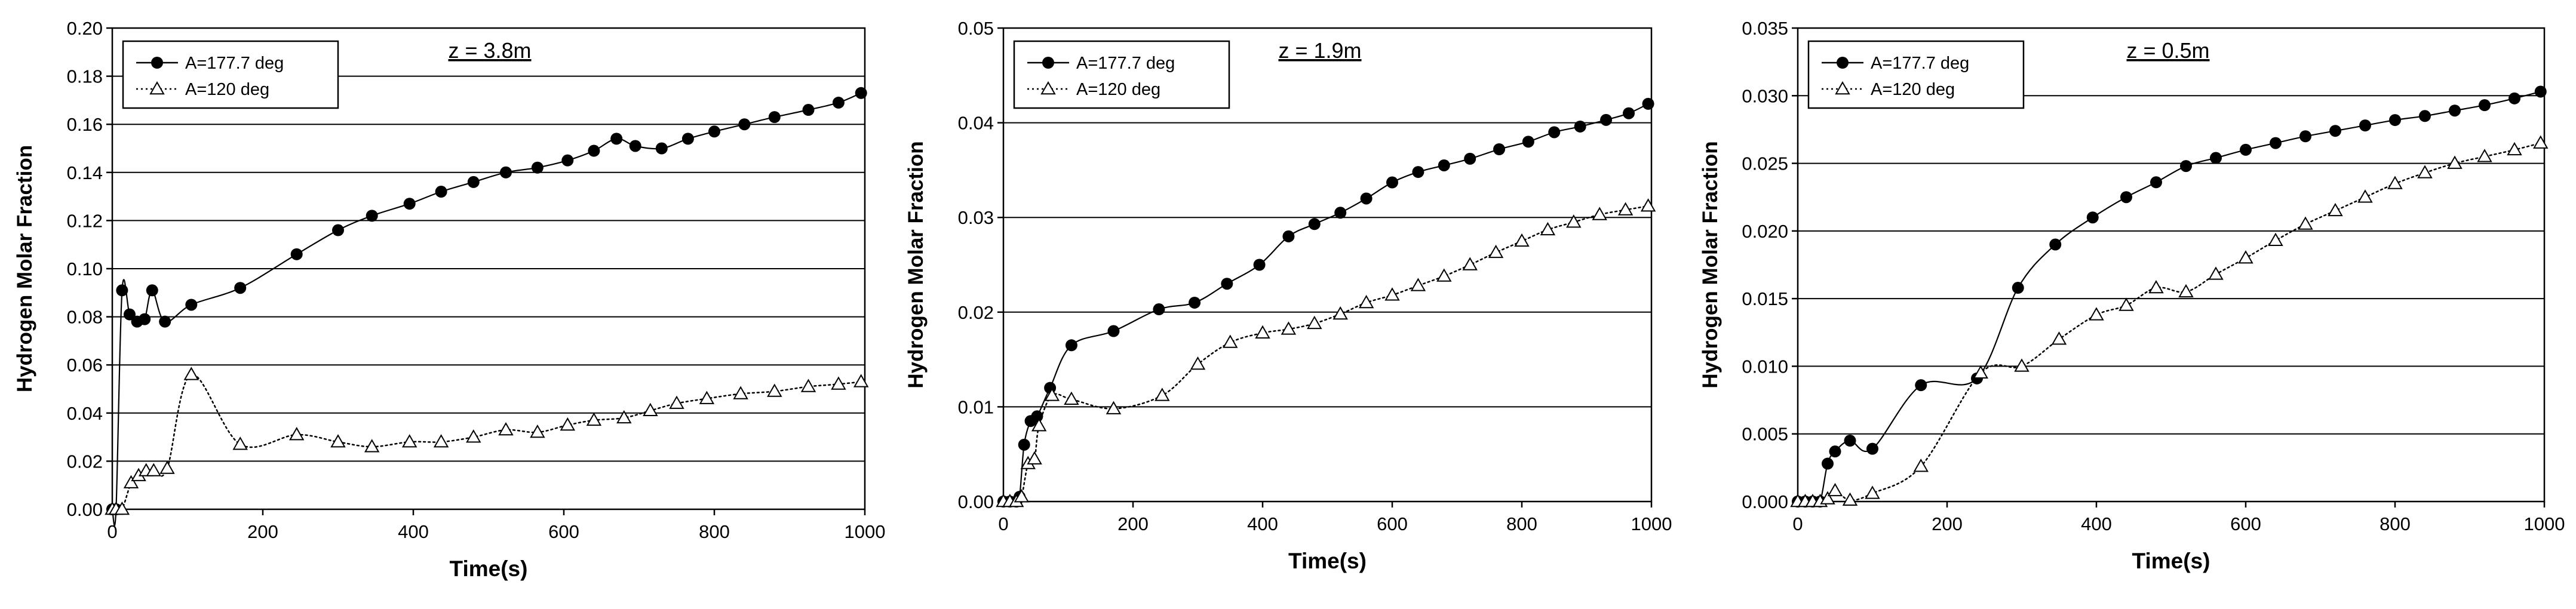 This screenshot has width=2576, height=609. I want to click on y-tick-label: 0.20, so click(85, 28).